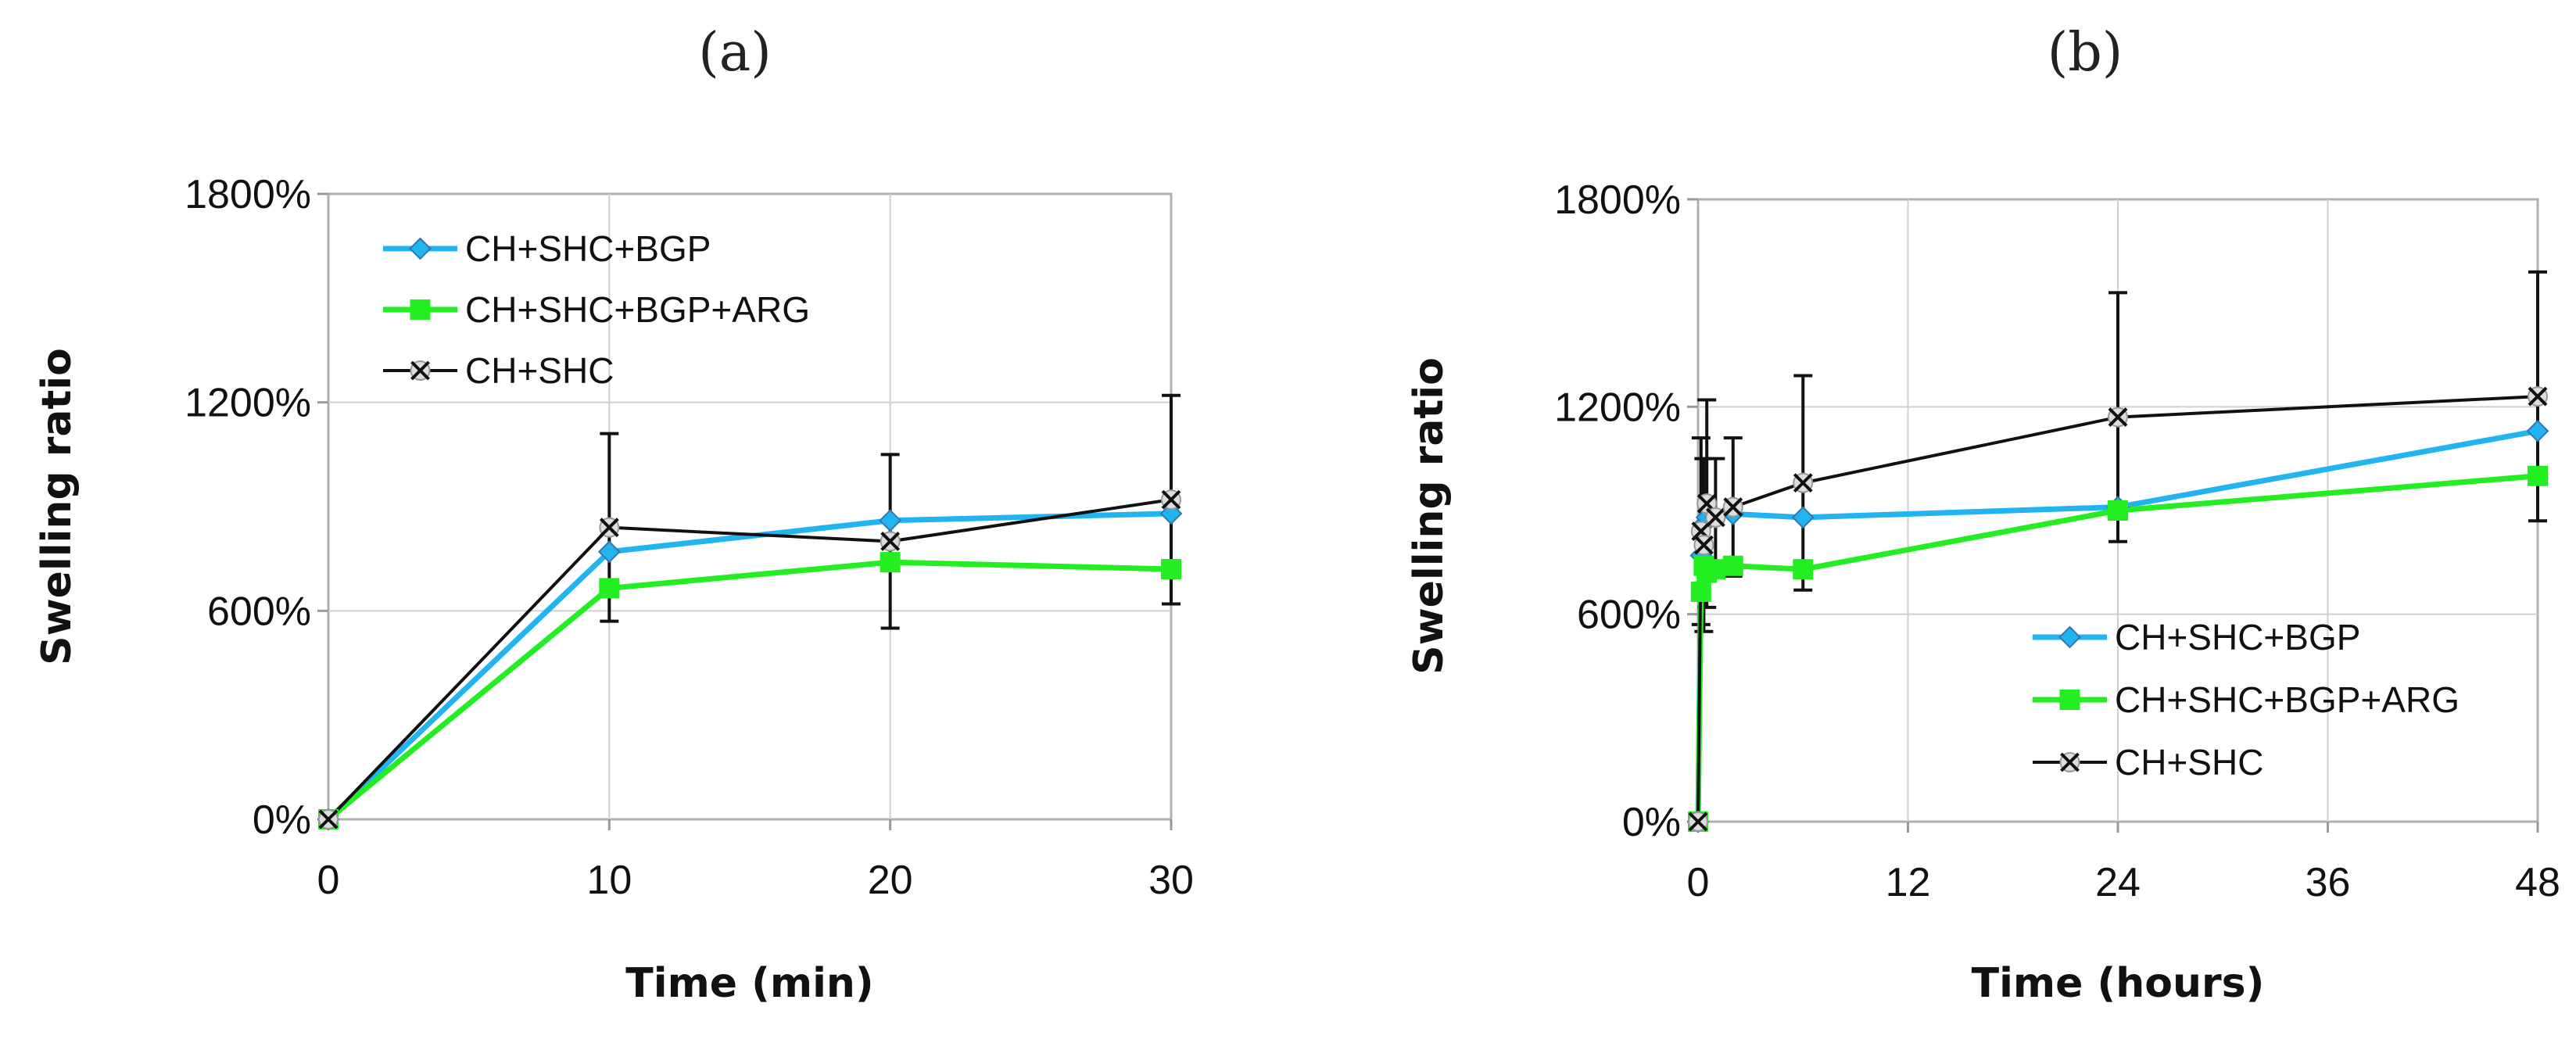 This screenshot has width=2576, height=1039. Describe the element at coordinates (1171, 881) in the screenshot. I see `x-tick-label: 30` at that location.